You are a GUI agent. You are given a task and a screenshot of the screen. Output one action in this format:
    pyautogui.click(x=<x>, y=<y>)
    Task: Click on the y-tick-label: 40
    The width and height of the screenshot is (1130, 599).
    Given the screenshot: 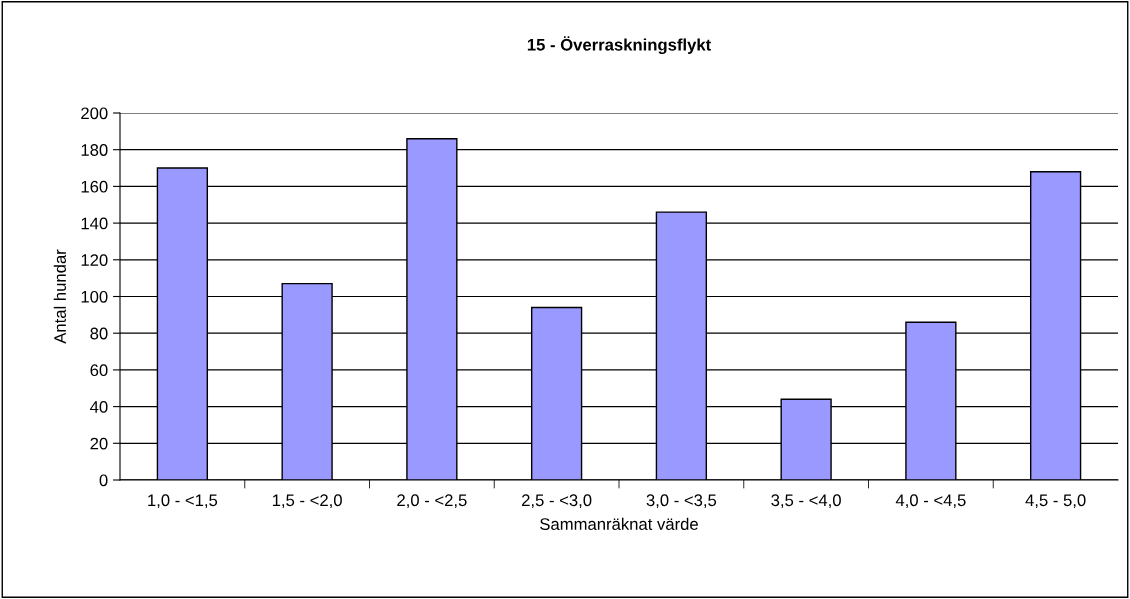 What is the action you would take?
    pyautogui.click(x=99, y=407)
    